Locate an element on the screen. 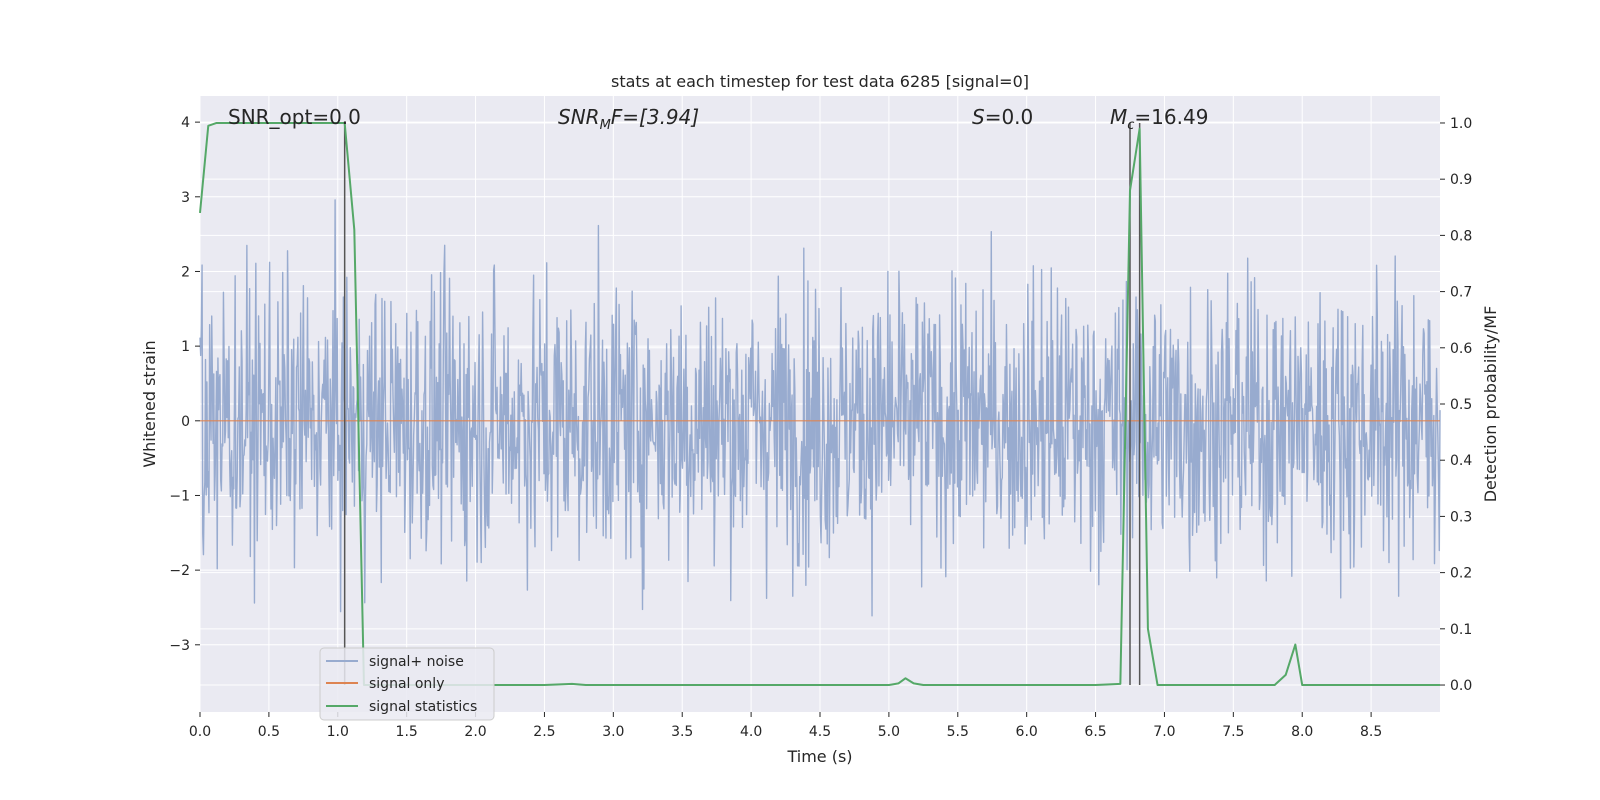 The height and width of the screenshot is (800, 1600). y2-axis-label: Detection probability/MF is located at coordinates (1490, 404).